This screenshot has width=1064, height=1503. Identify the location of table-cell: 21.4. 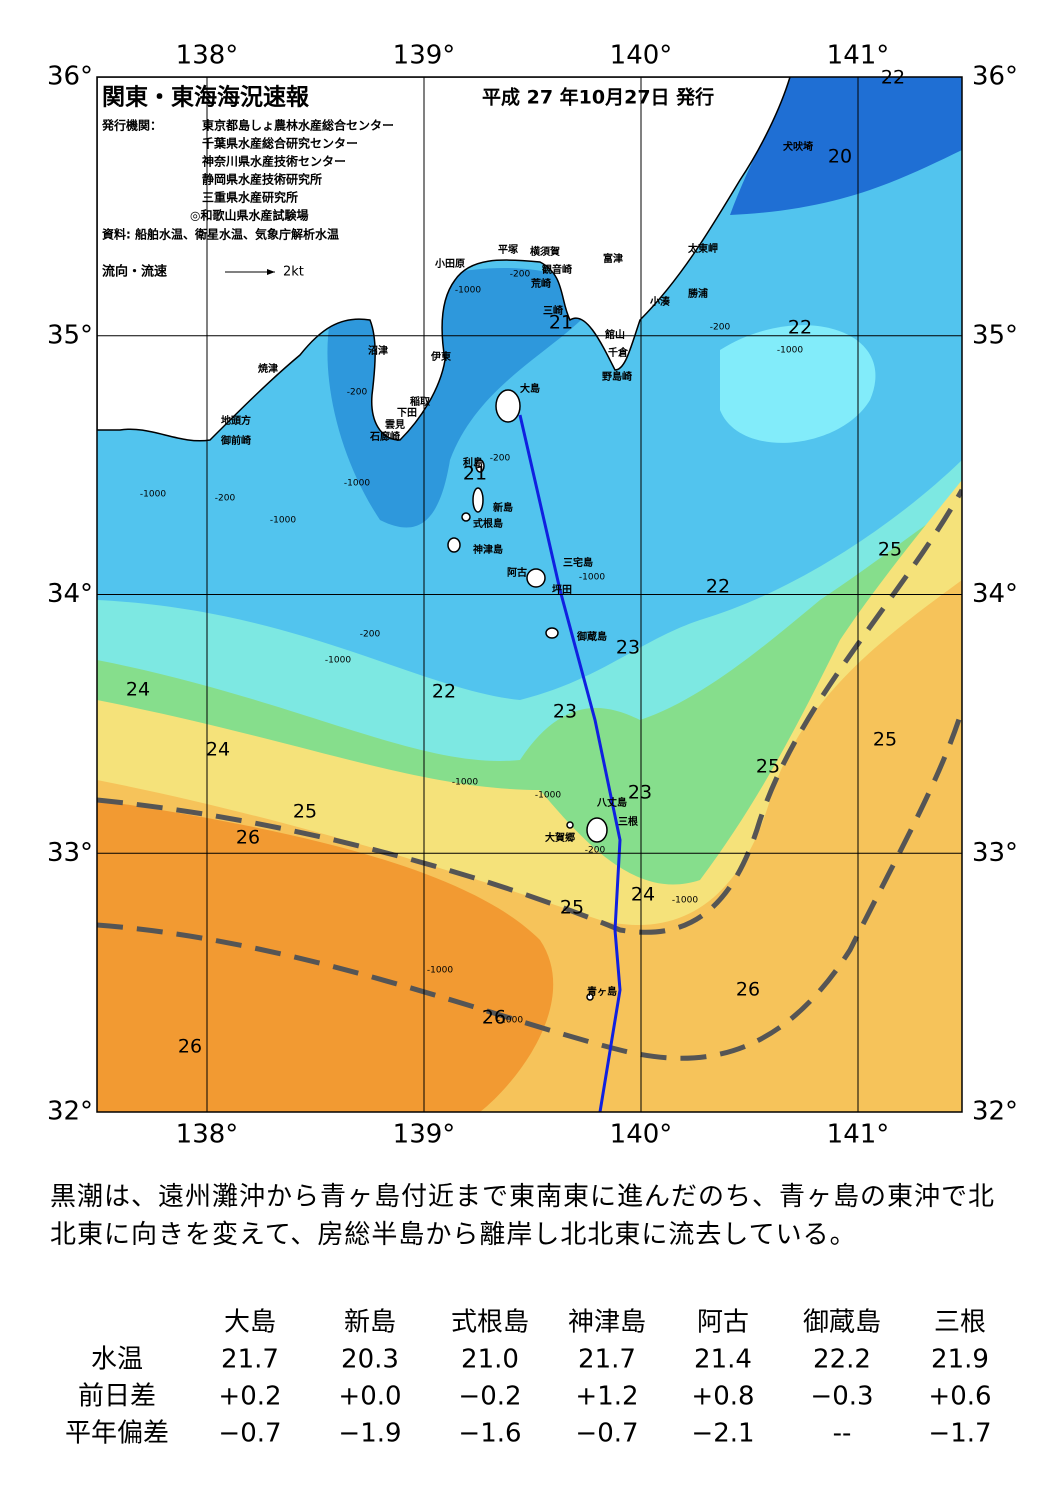
(723, 1360).